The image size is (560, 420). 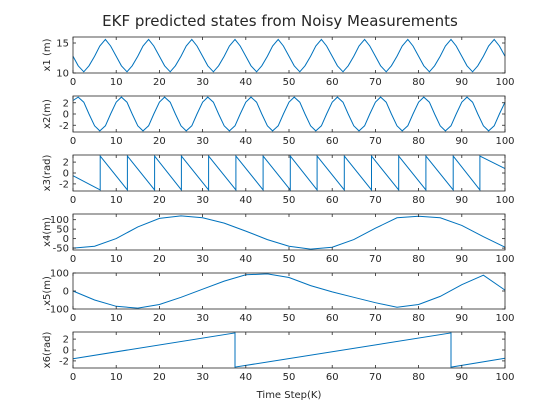 What do you see at coordinates (62, 74) in the screenshot?
I see `y-tick-label: 10` at bounding box center [62, 74].